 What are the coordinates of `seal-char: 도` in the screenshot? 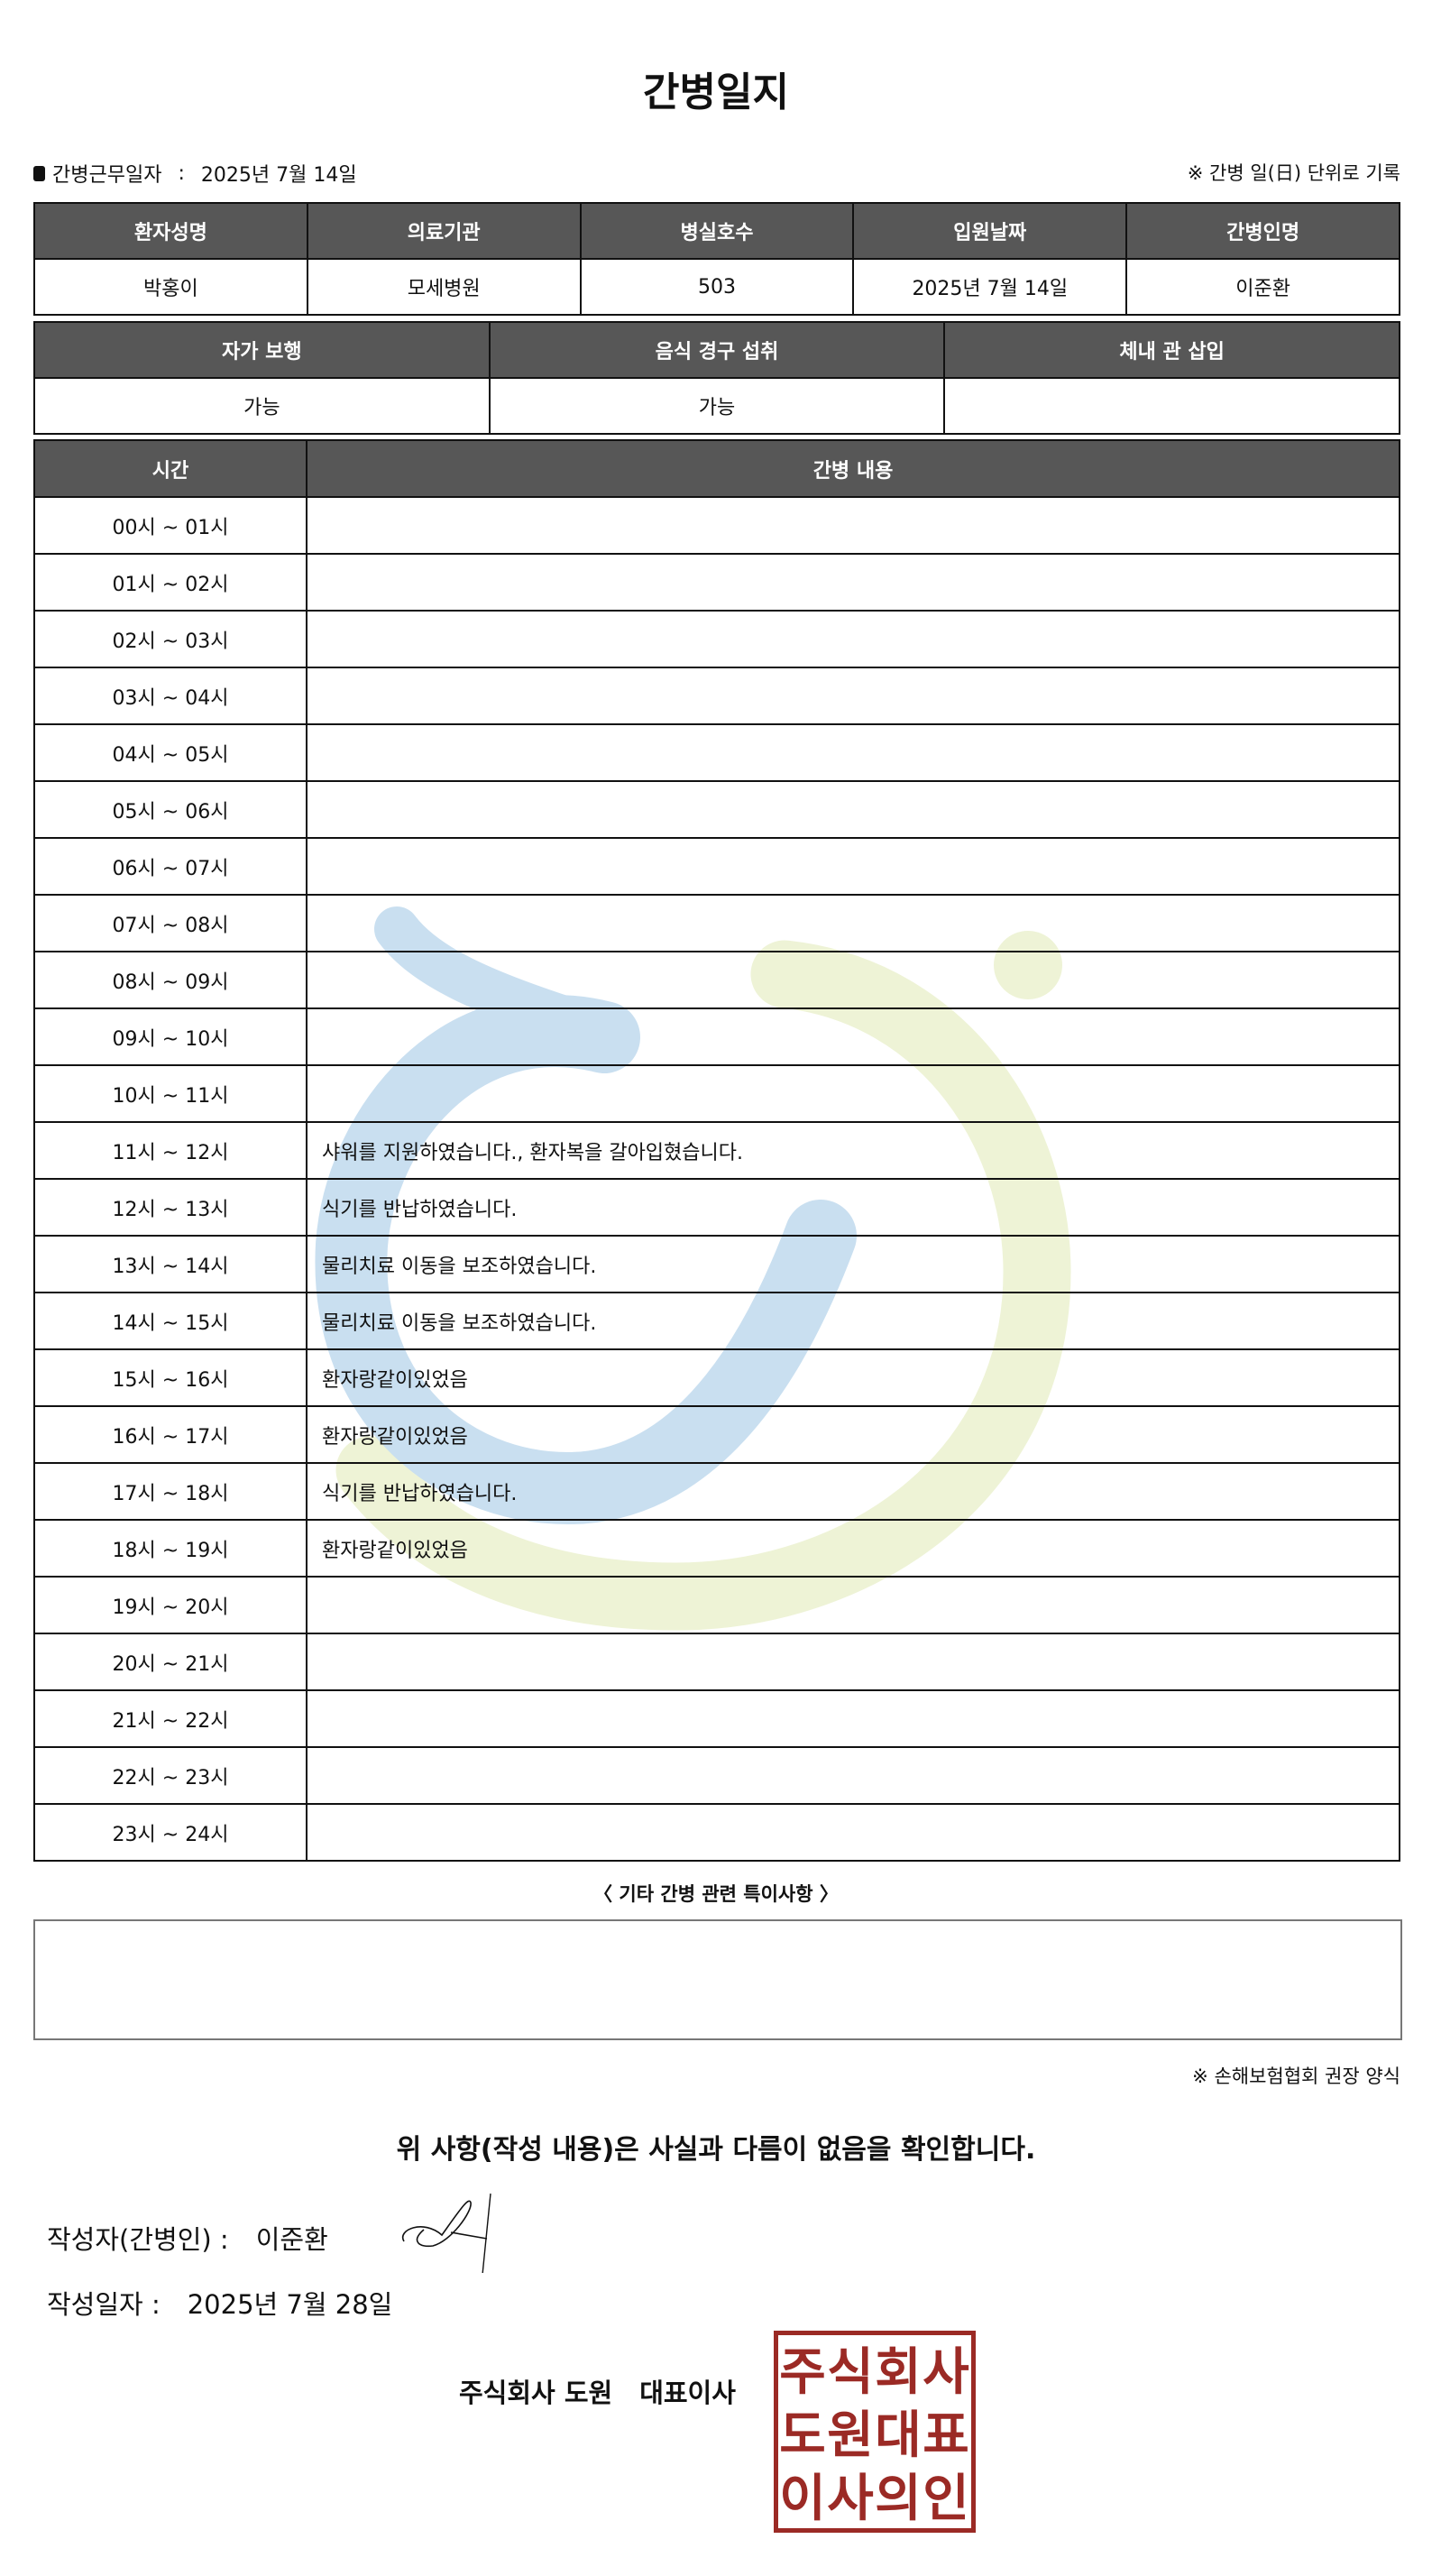 It's located at (802, 2436).